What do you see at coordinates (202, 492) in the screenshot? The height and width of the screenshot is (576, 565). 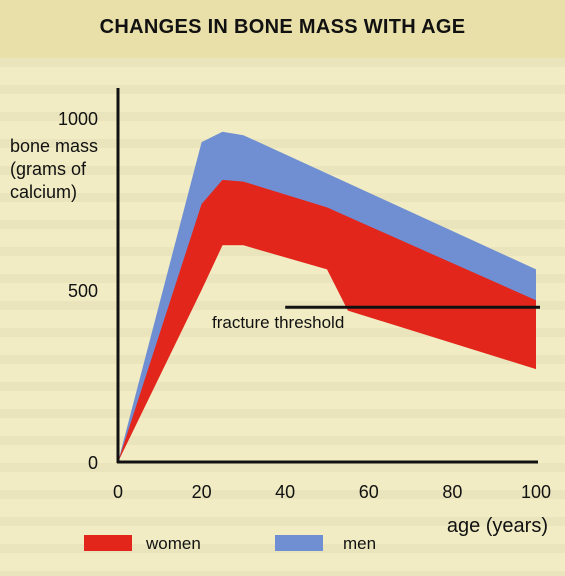 I see `x-tick-label: 20` at bounding box center [202, 492].